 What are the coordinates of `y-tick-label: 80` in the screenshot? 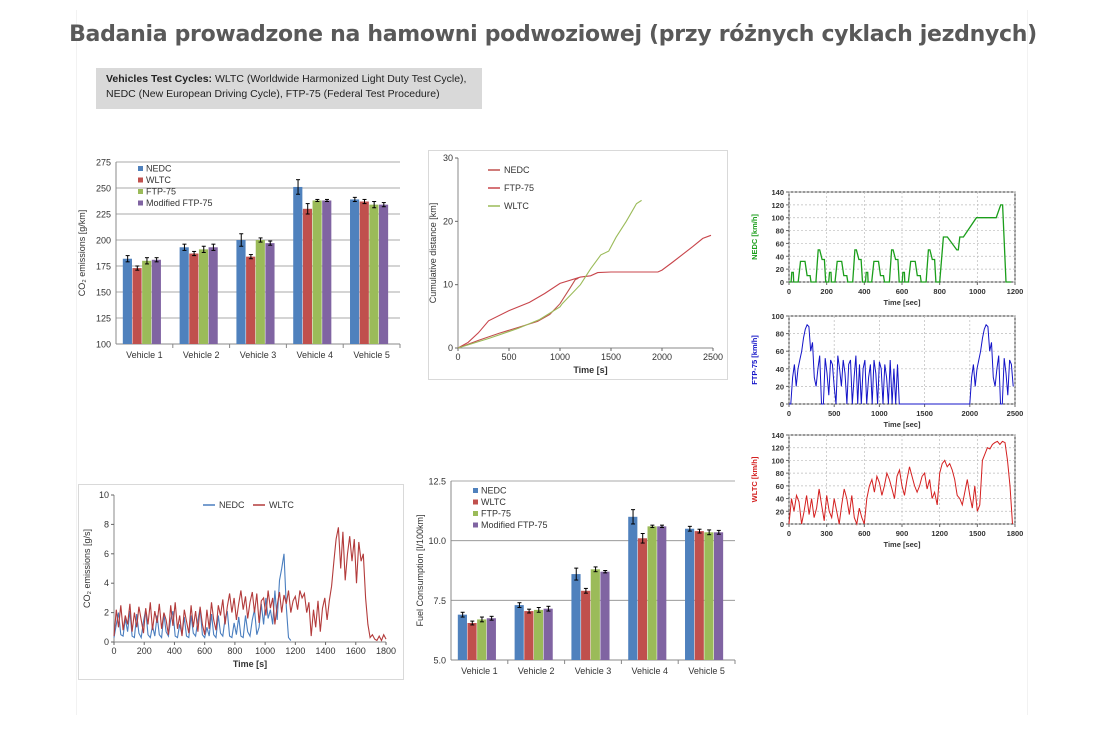 It's located at (780, 334).